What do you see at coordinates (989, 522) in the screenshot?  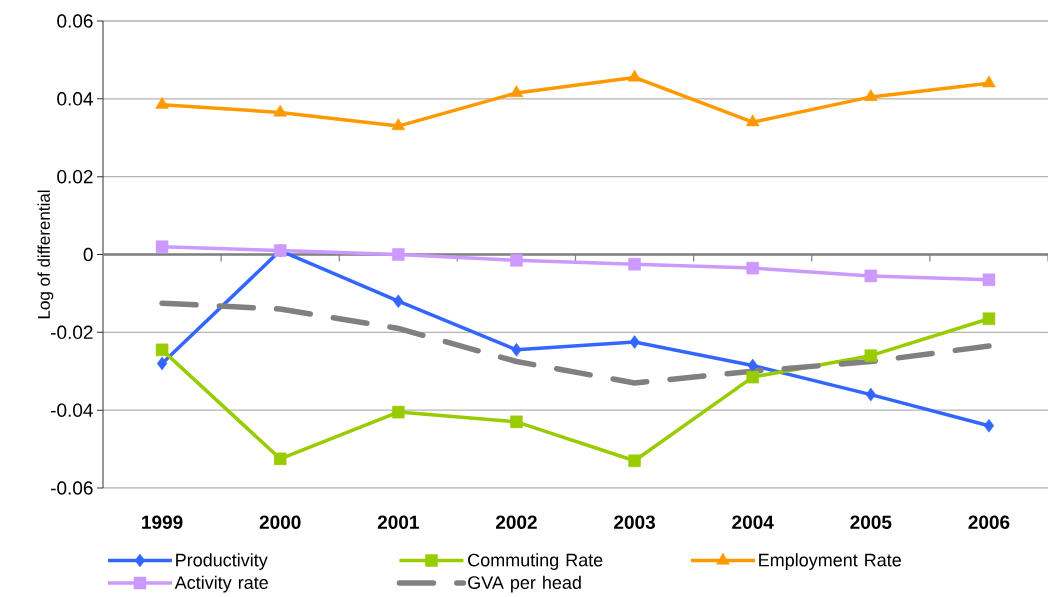 I see `x-tick-label: 2006` at bounding box center [989, 522].